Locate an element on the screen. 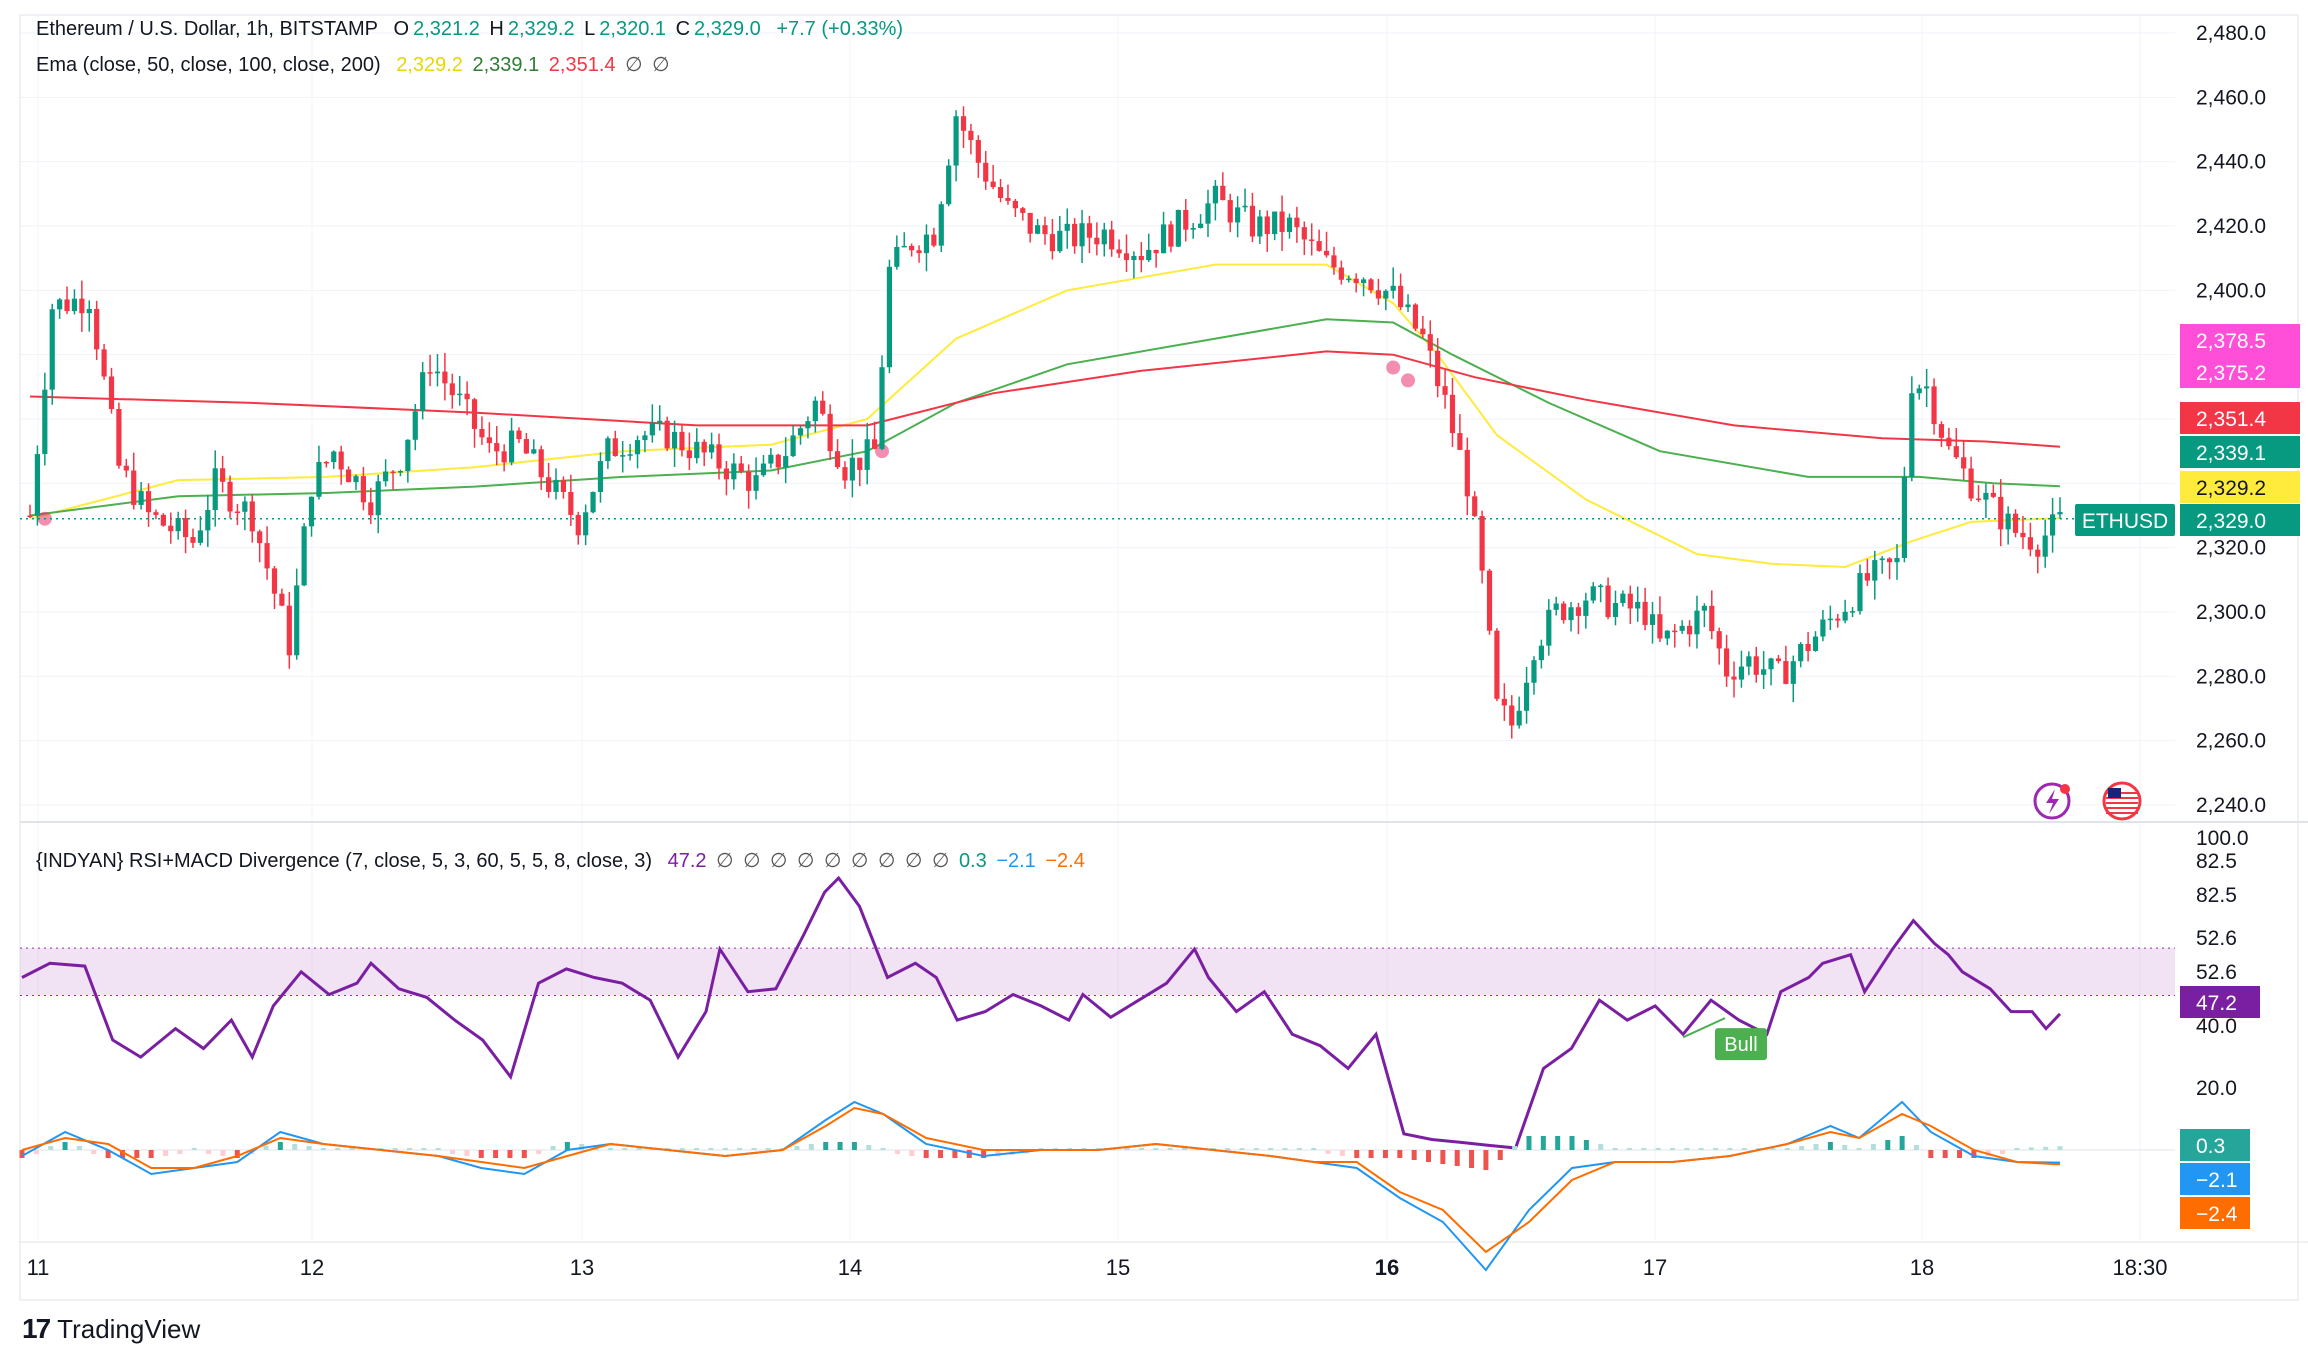 Image resolution: width=2308 pixels, height=1364 pixels. rsi-tick: 52.6 is located at coordinates (2216, 938).